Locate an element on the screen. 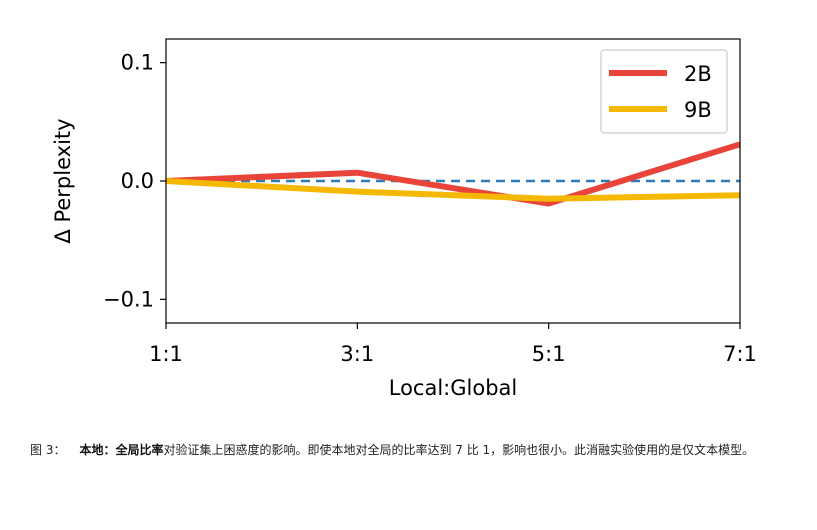 Image resolution: width=817 pixels, height=530 pixels. y-axis-label: Δ Perplexity is located at coordinates (63, 180).